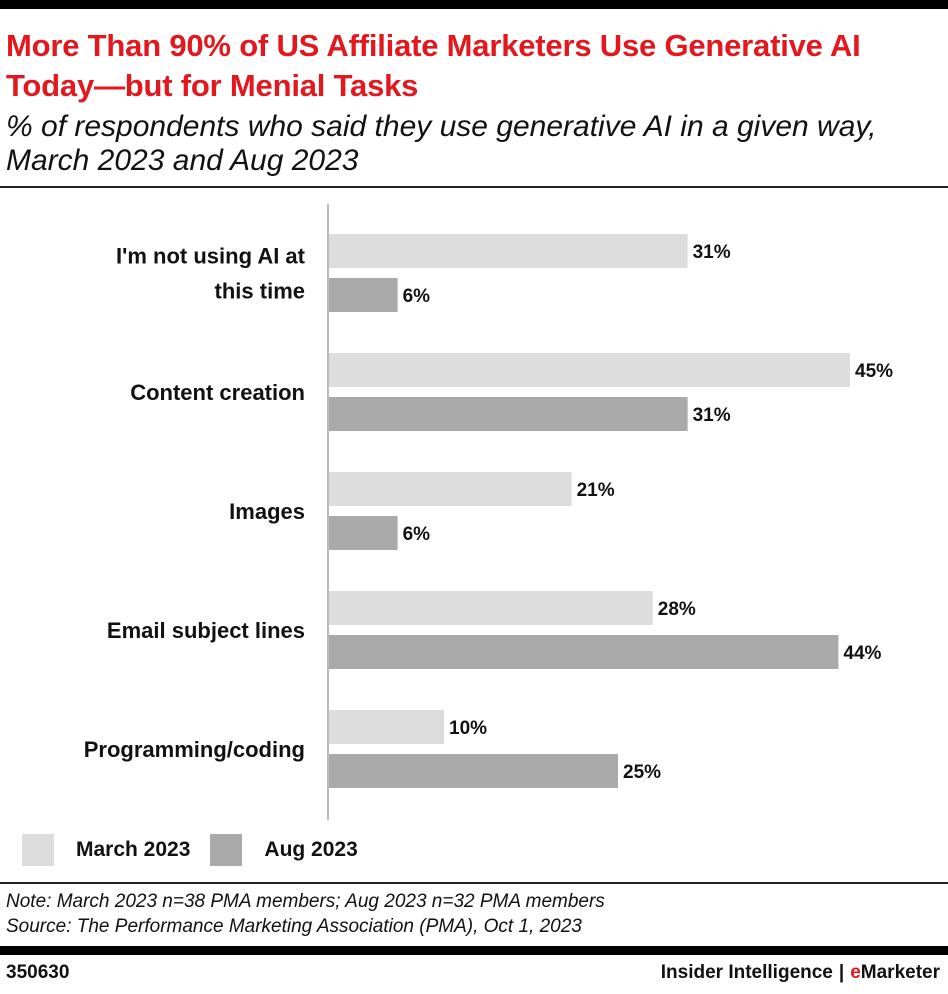 This screenshot has width=948, height=994. Describe the element at coordinates (874, 371) in the screenshot. I see `value-label-content-creation-march-2023: 45%` at that location.